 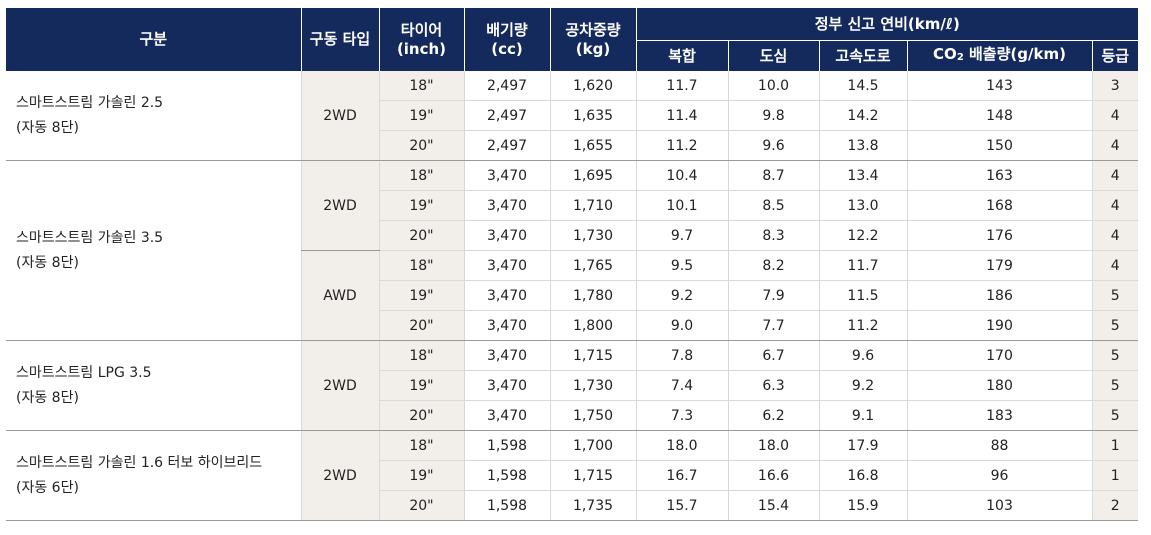 I want to click on city-efficiency-cell: 9.6, so click(x=773, y=145).